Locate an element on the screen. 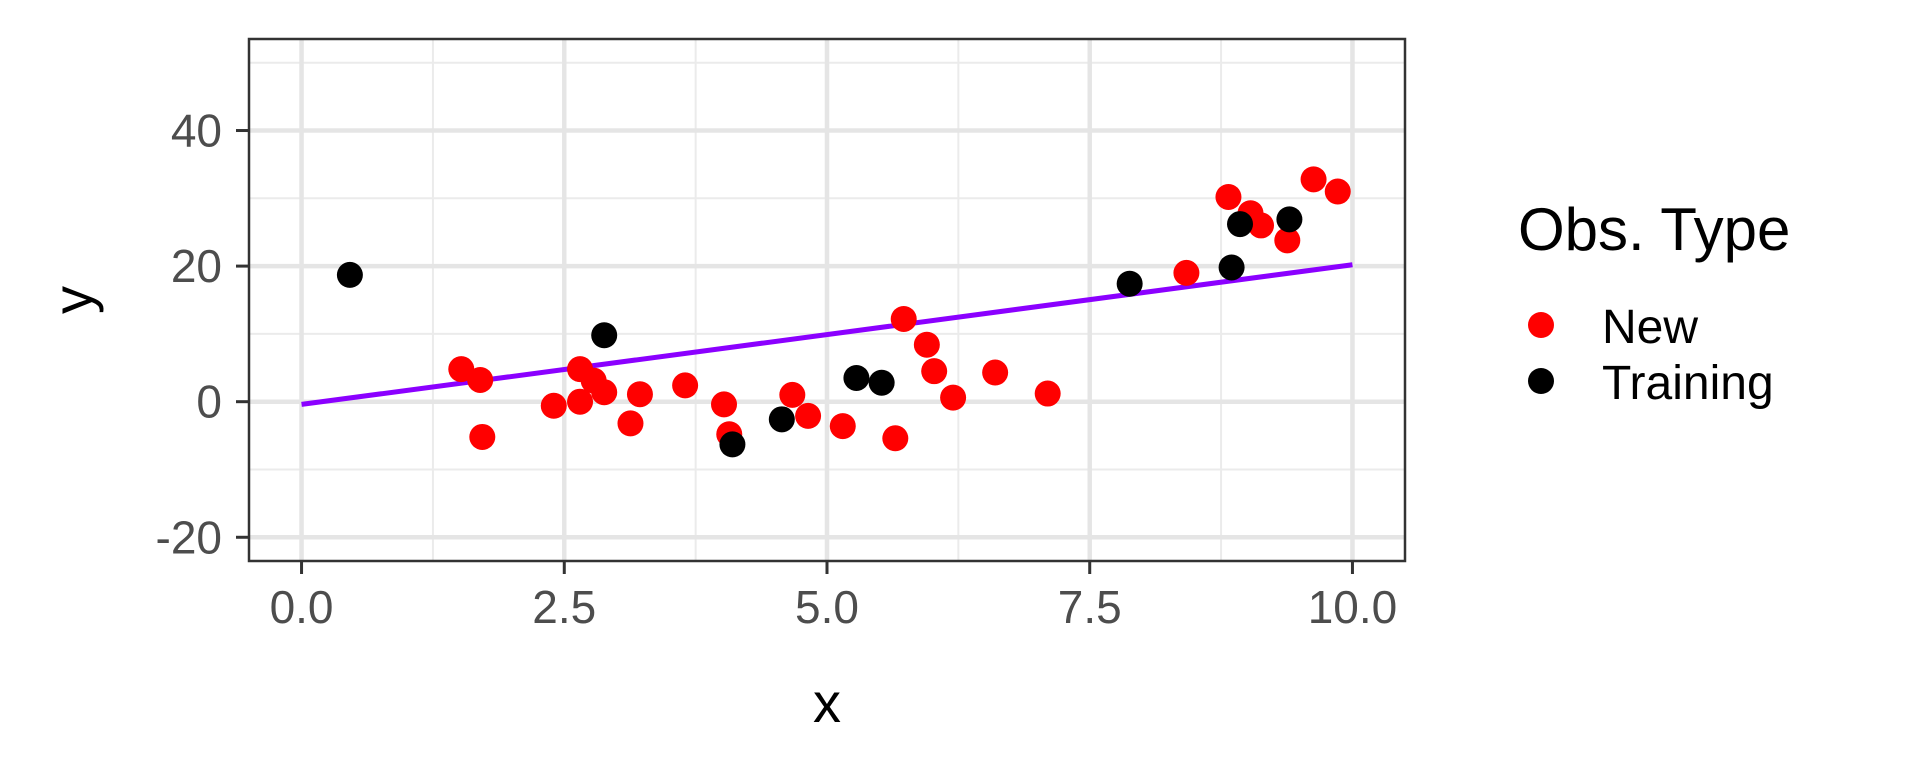  legend-label-training: Training is located at coordinates (1688, 383).